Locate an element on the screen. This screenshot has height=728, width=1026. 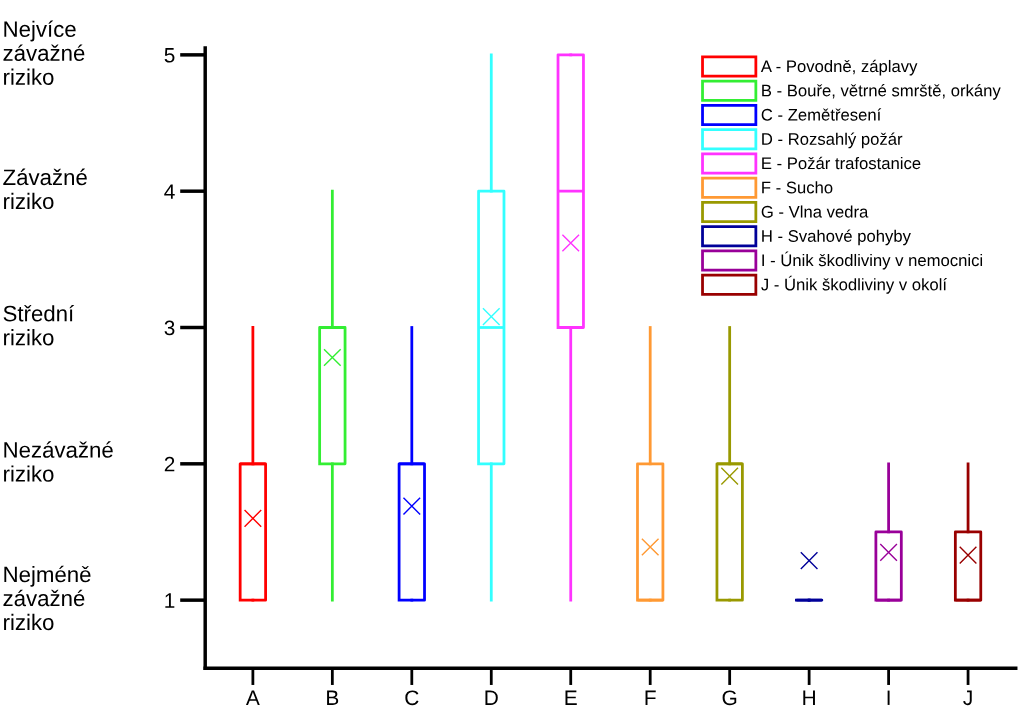
x-tick-label: J is located at coordinates (967, 698).